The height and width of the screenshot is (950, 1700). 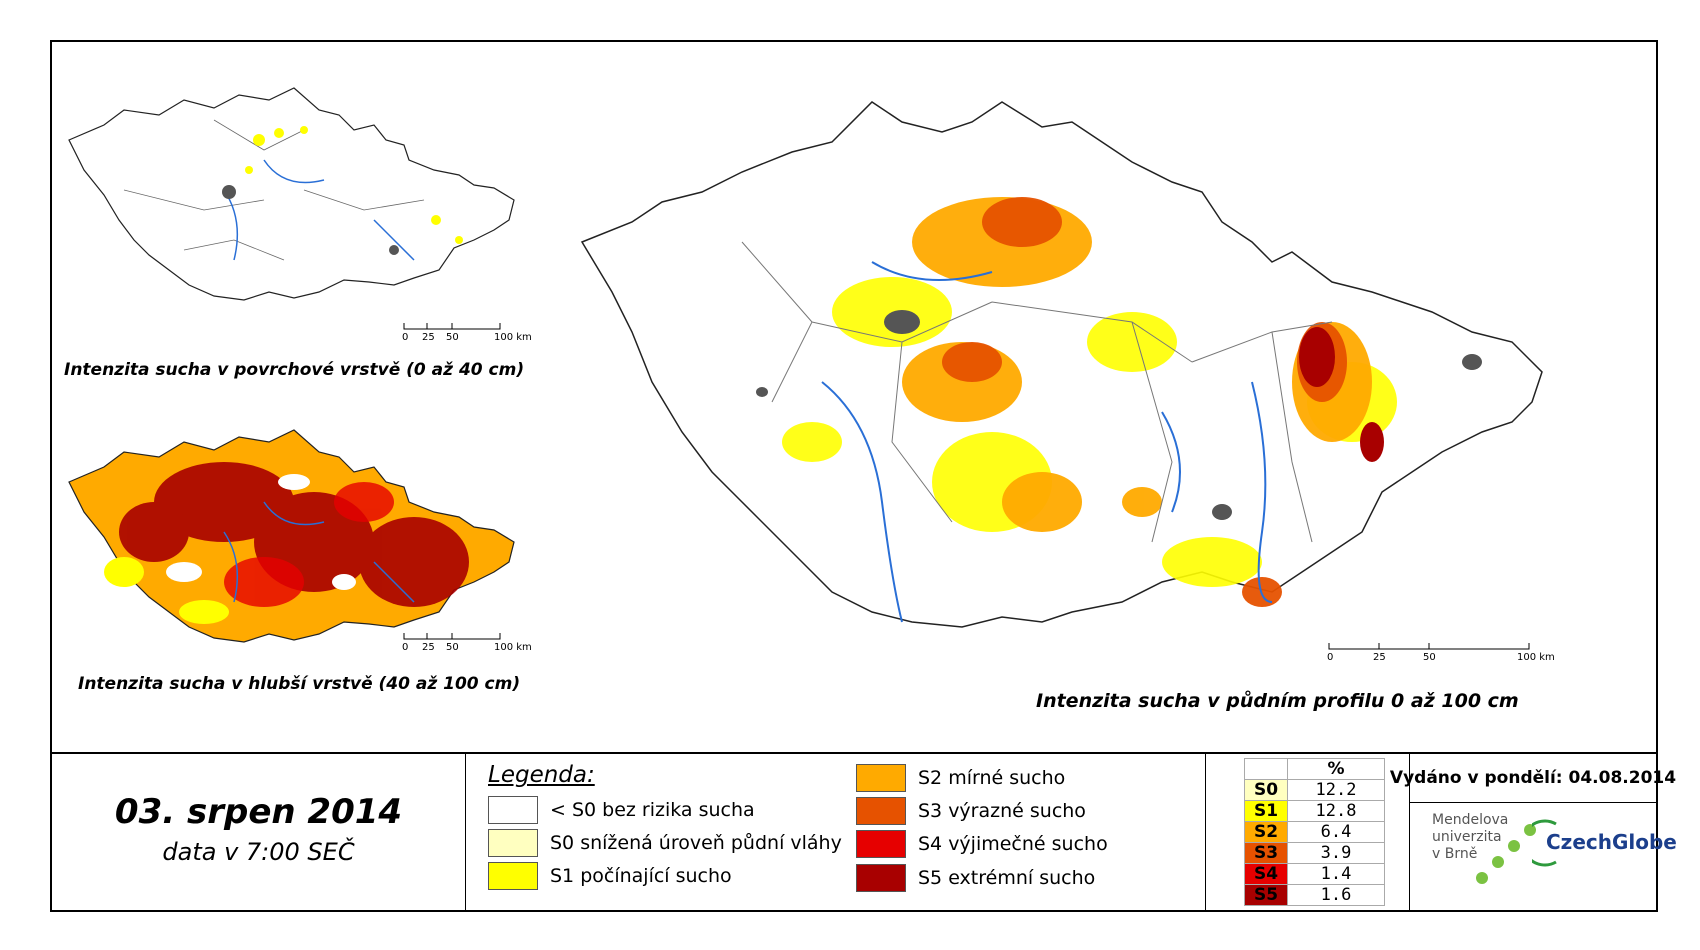 I want to click on drought-class-code: S4, so click(x=1266, y=874).